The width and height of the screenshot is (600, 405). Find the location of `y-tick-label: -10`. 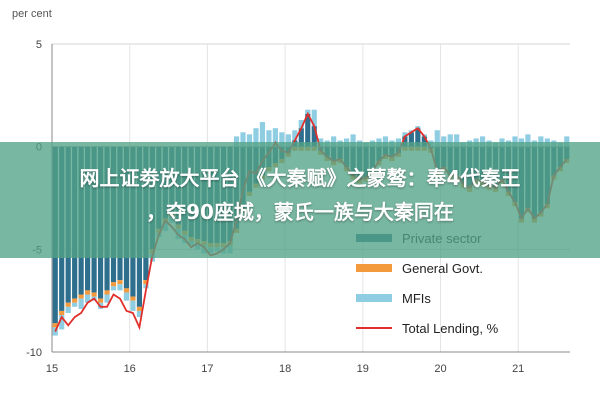

y-tick-label: -10 is located at coordinates (34, 353).